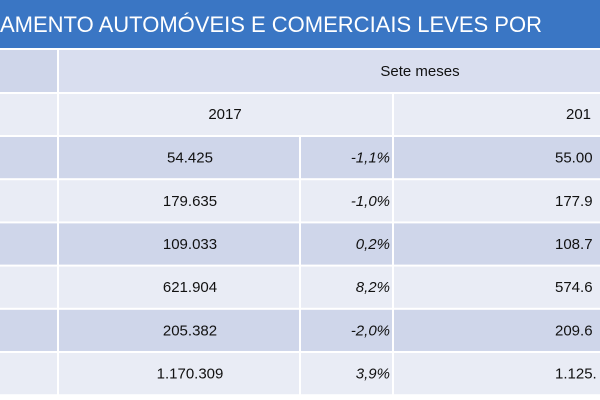 The image size is (600, 400). I want to click on value: 1.125., so click(576, 374).